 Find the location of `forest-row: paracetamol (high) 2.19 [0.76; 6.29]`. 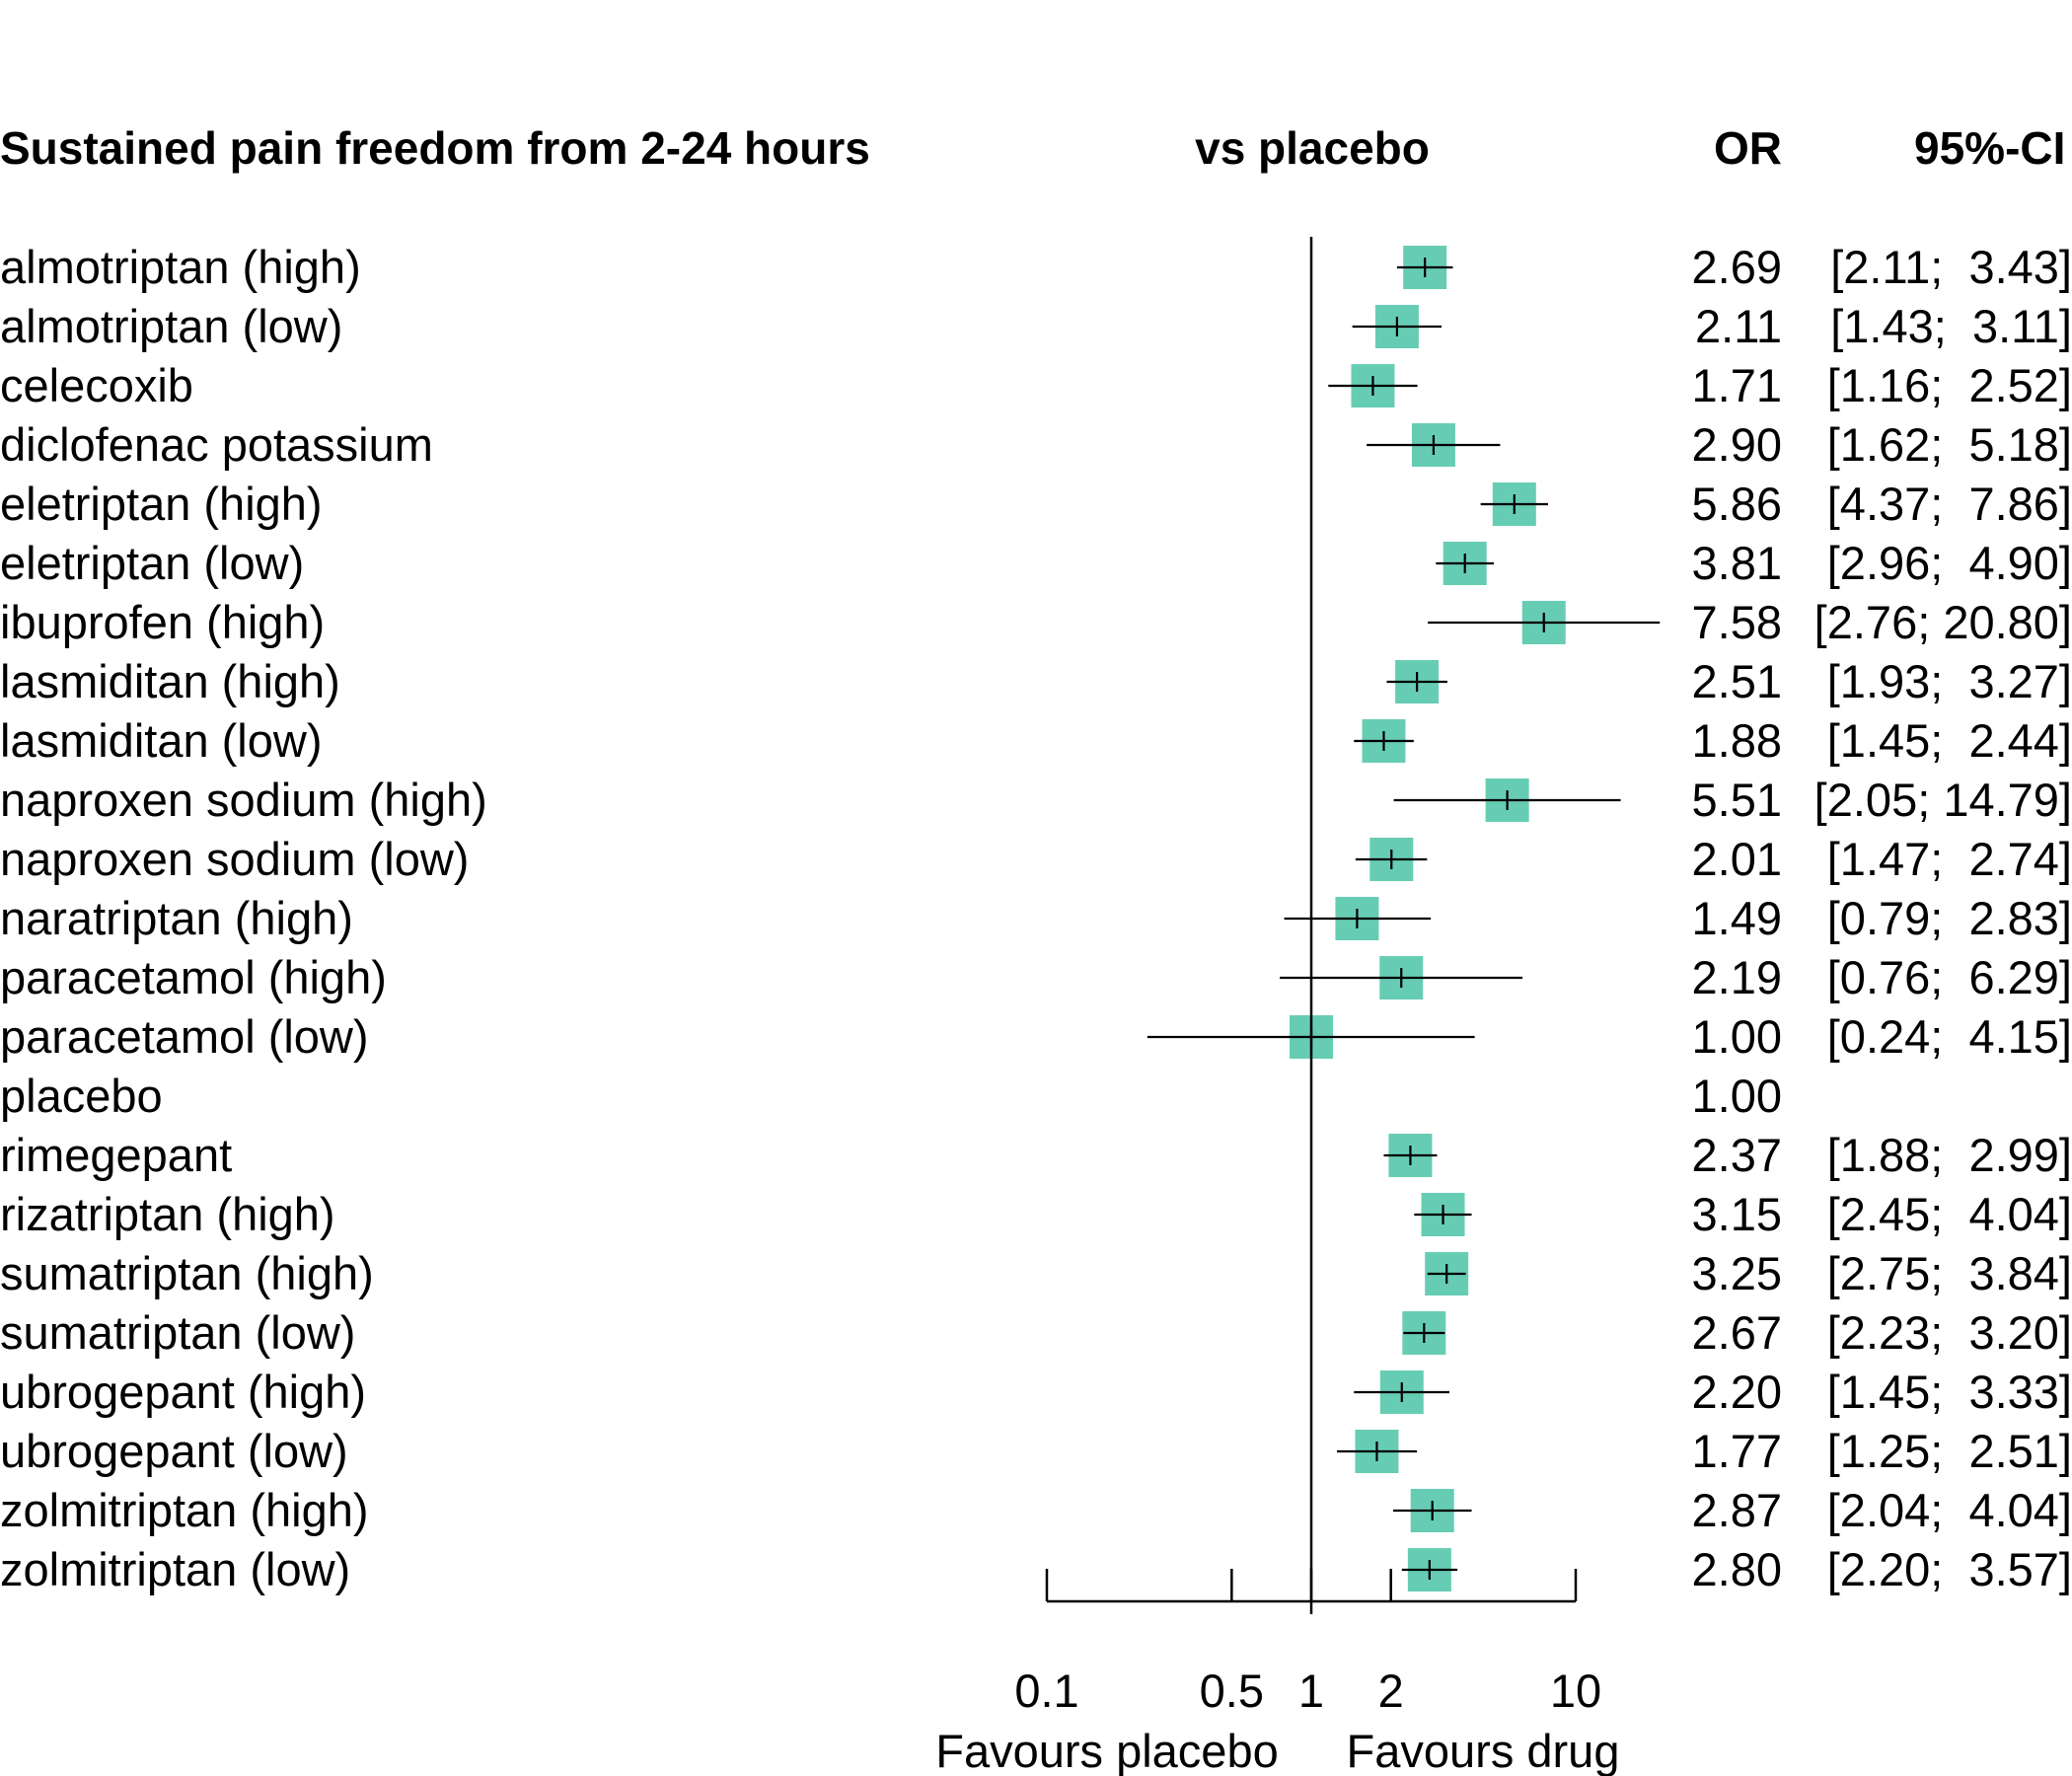

forest-row: paracetamol (high) 2.19 [0.76; 6.29] is located at coordinates (1036, 977).